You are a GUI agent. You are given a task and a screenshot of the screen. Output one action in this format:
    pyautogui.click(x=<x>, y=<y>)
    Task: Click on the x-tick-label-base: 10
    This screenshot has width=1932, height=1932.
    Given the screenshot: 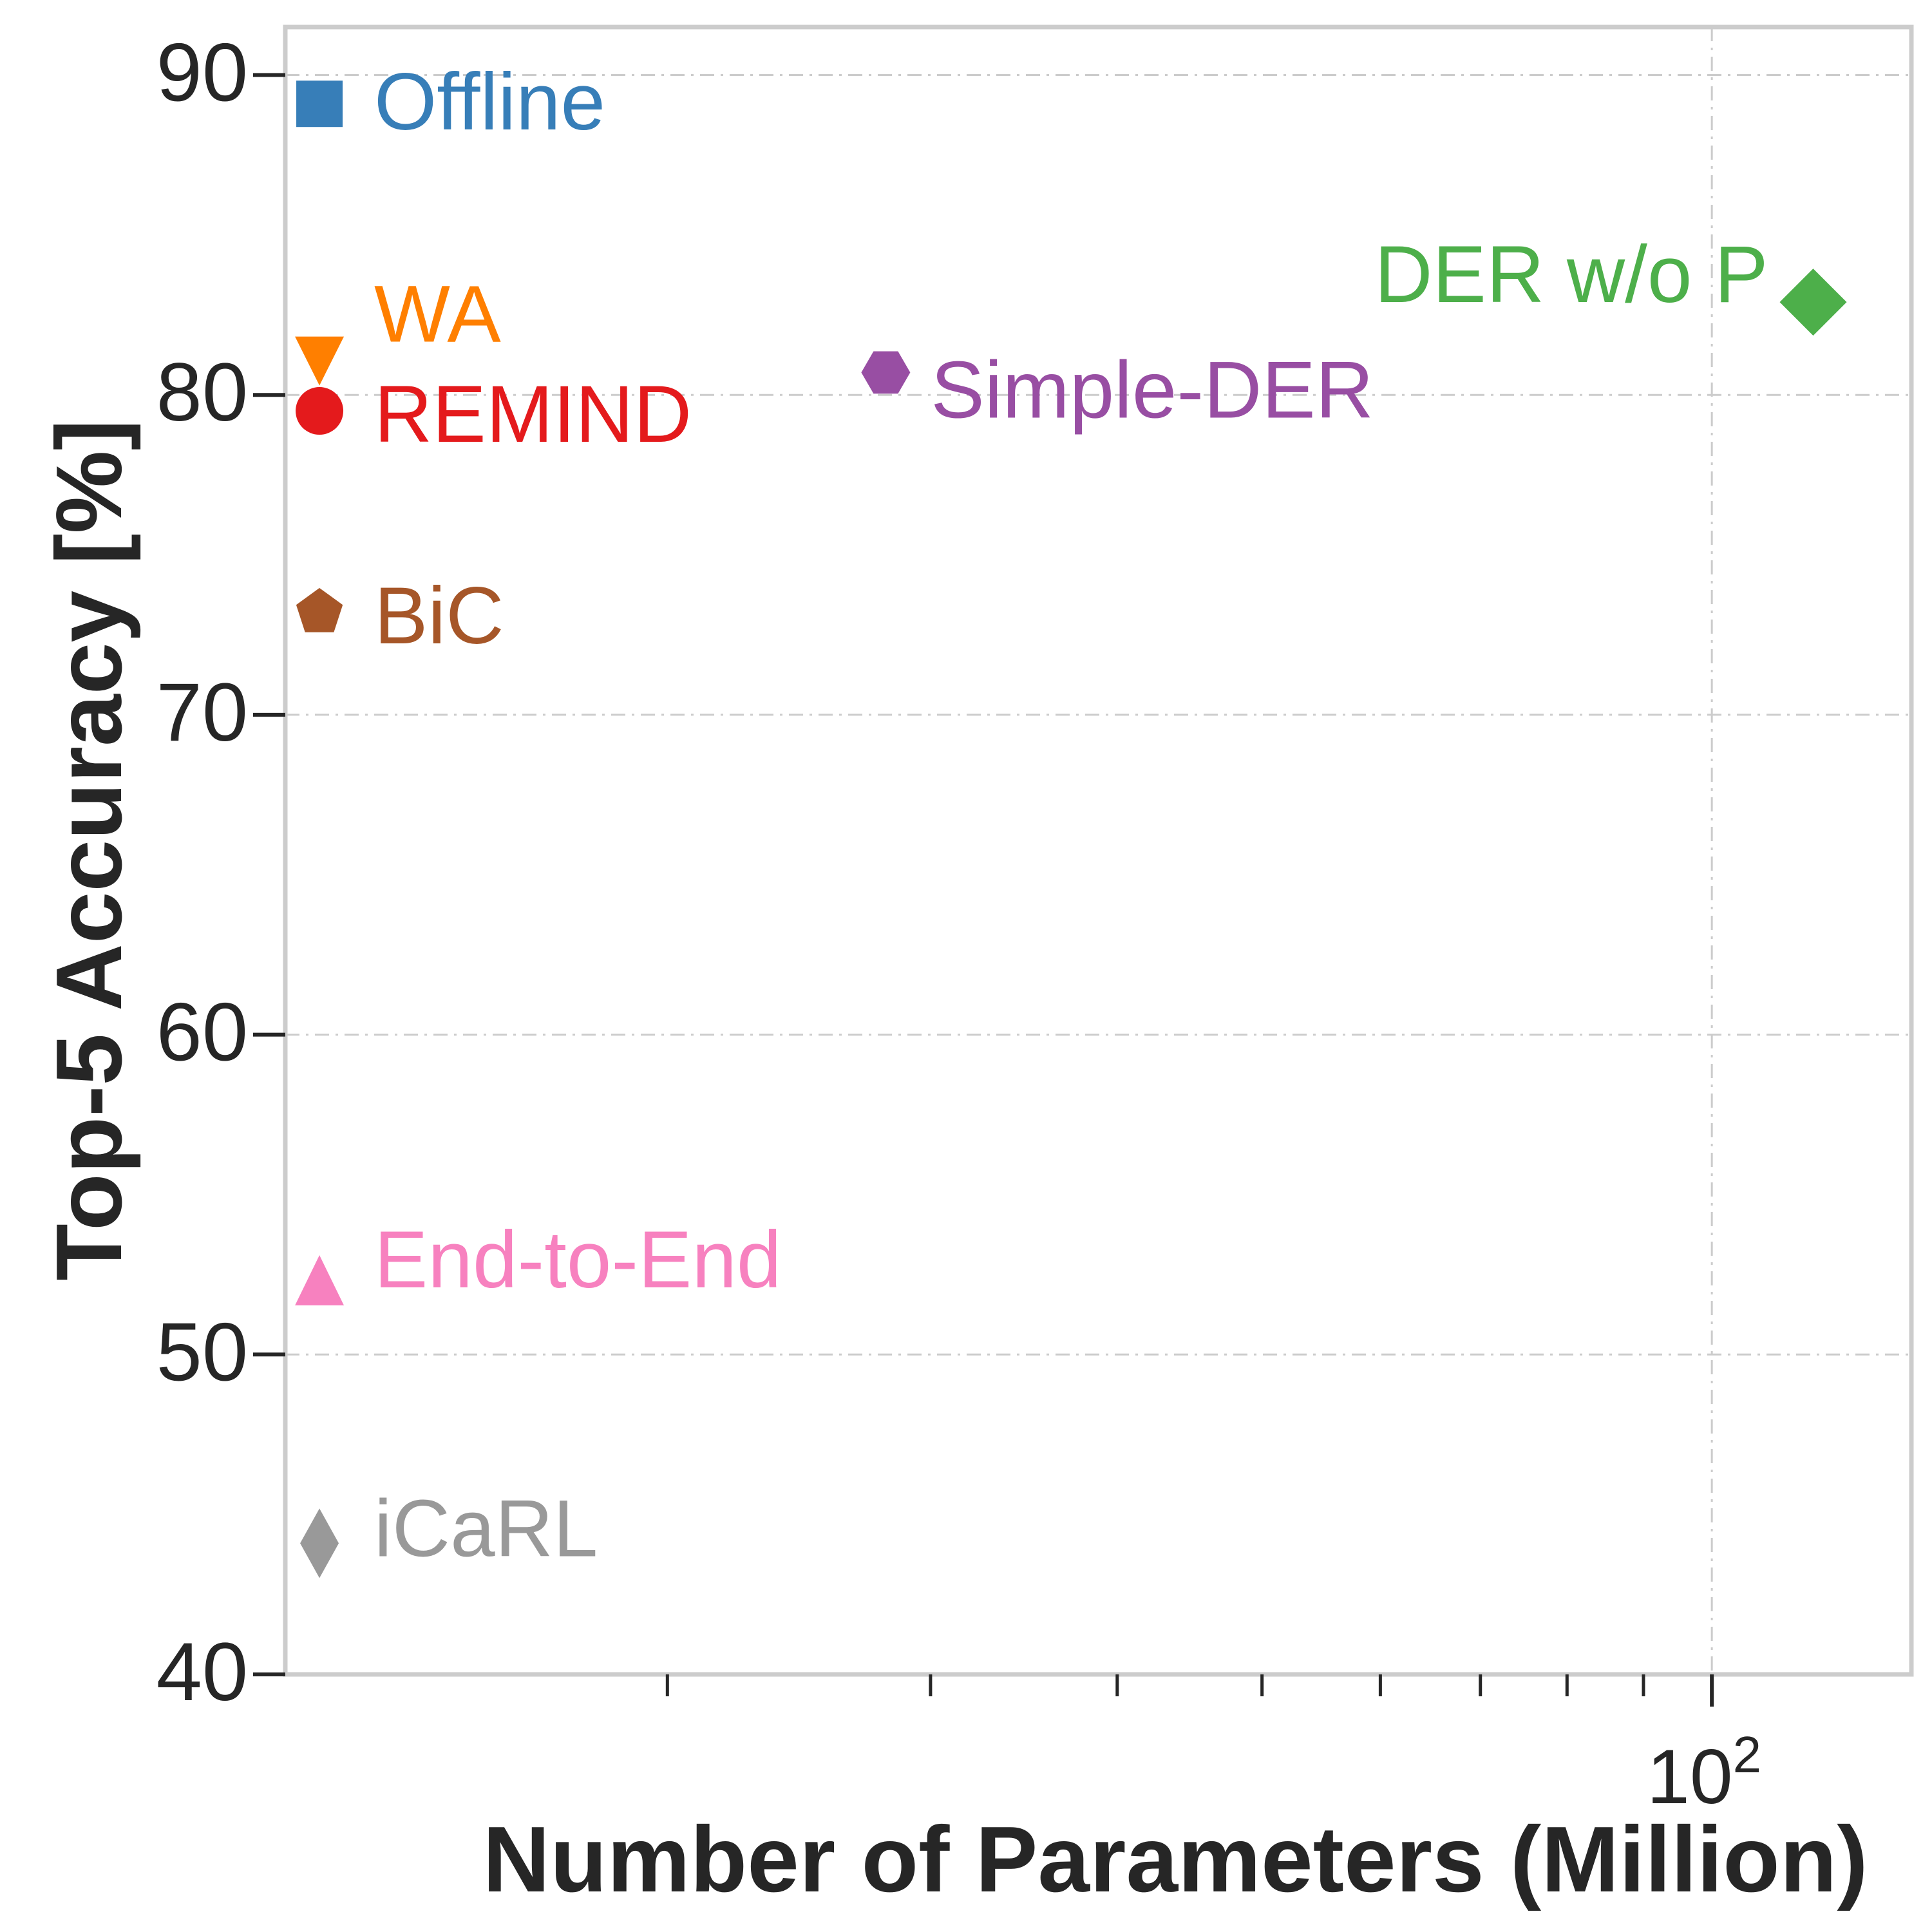 What is the action you would take?
    pyautogui.click(x=1690, y=1777)
    